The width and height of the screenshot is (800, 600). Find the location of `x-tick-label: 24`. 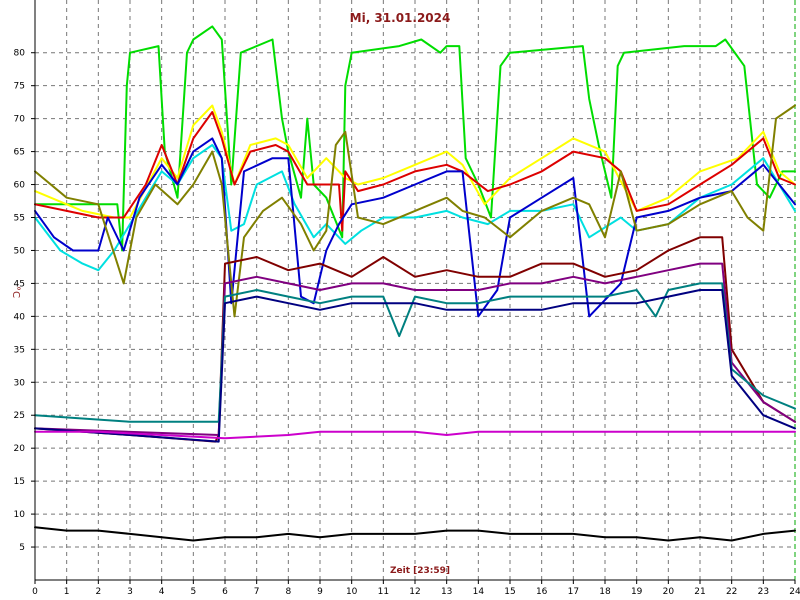

x-tick-label: 24 is located at coordinates (794, 592).